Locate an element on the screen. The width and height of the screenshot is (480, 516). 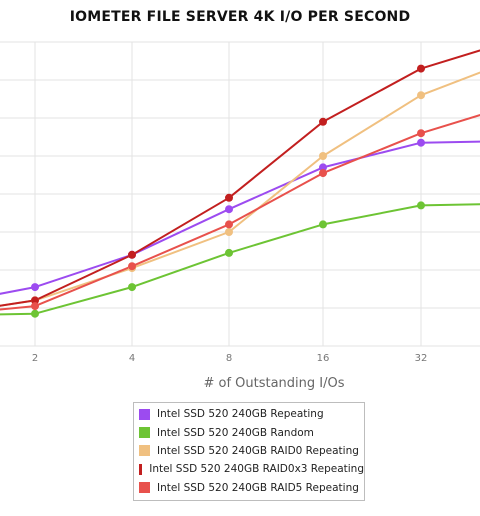
x-tick-labels: 2 4 8 16 32 is located at coordinates (230, 358).